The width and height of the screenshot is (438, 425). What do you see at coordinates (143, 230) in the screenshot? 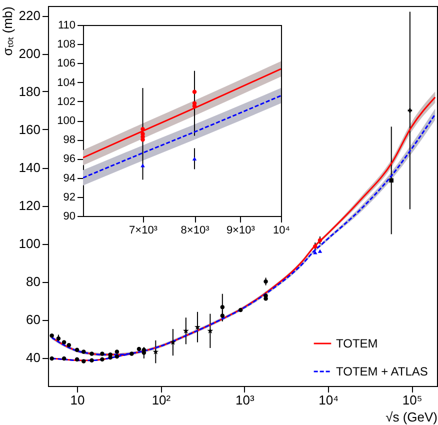
I see `x-tick-label: 7×10³` at bounding box center [143, 230].